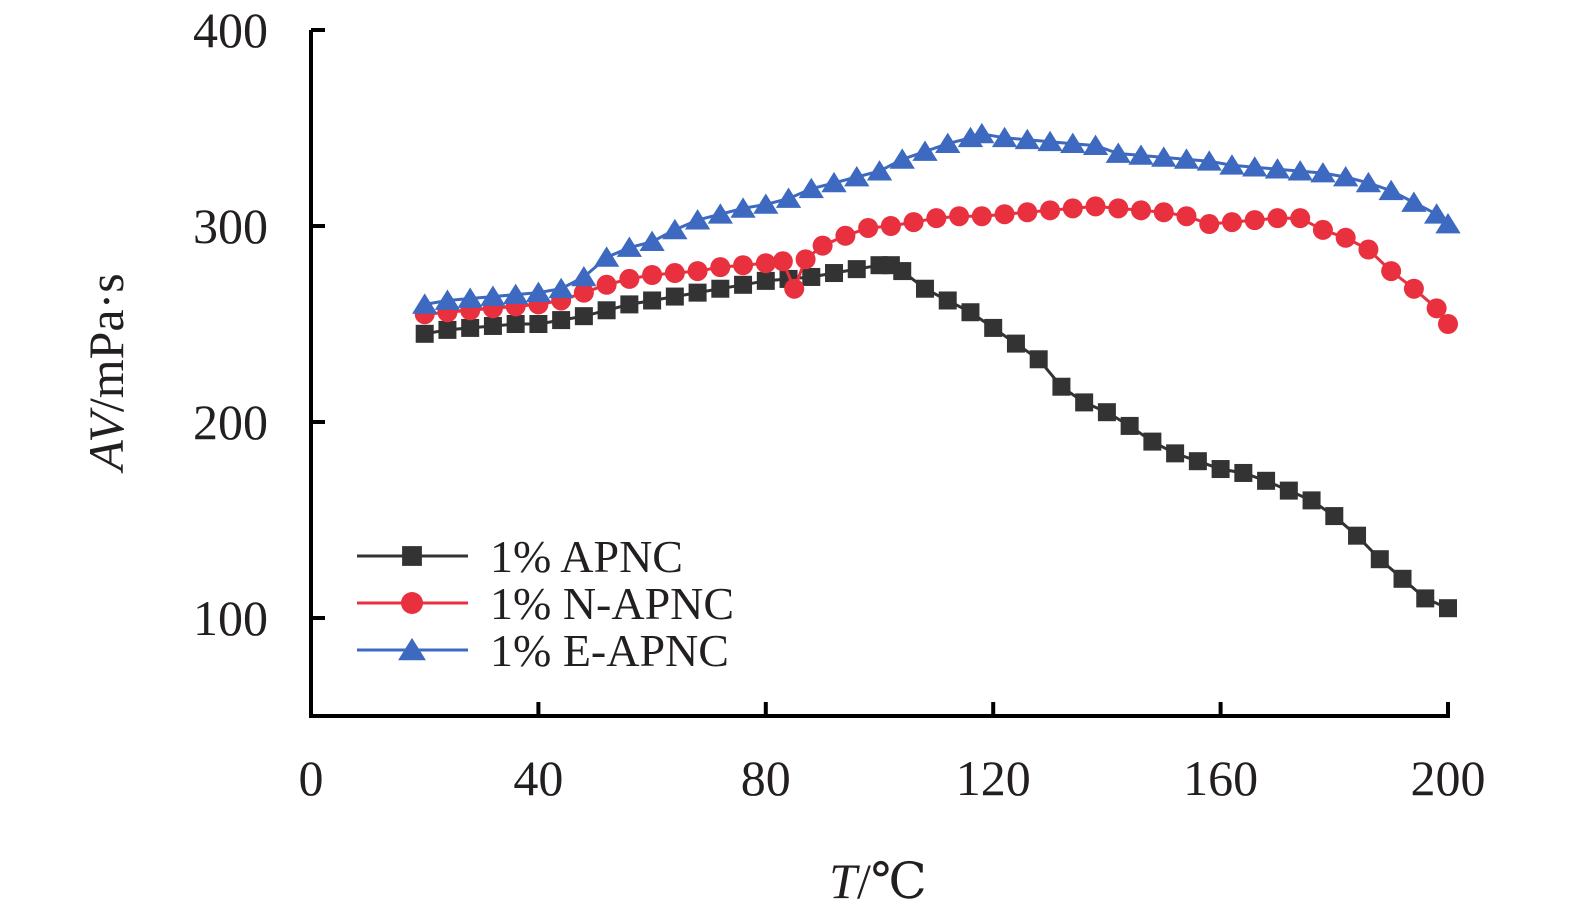 This screenshot has width=1575, height=920. I want to click on legend-label: 1% APNC, so click(586, 556).